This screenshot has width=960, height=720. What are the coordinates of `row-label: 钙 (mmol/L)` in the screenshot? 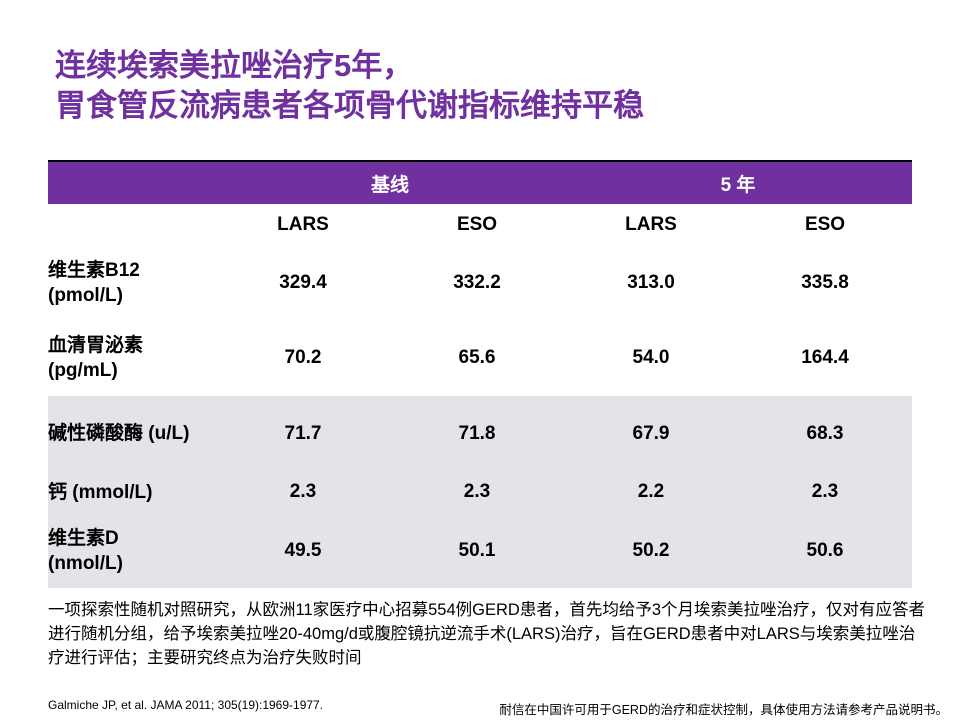 It's located at (132, 492).